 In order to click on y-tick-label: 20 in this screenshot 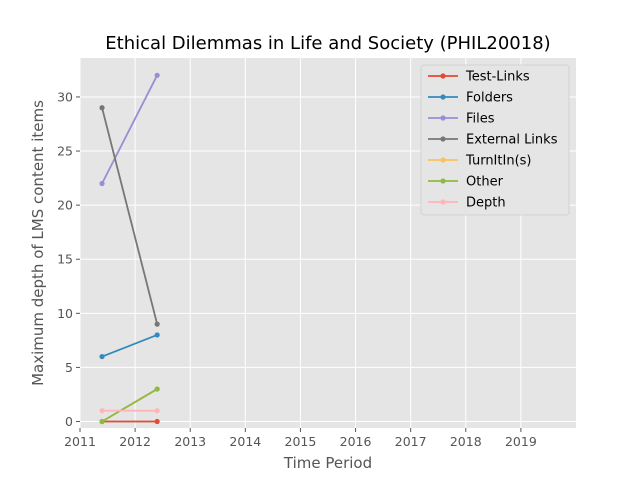, I will do `click(65, 205)`.